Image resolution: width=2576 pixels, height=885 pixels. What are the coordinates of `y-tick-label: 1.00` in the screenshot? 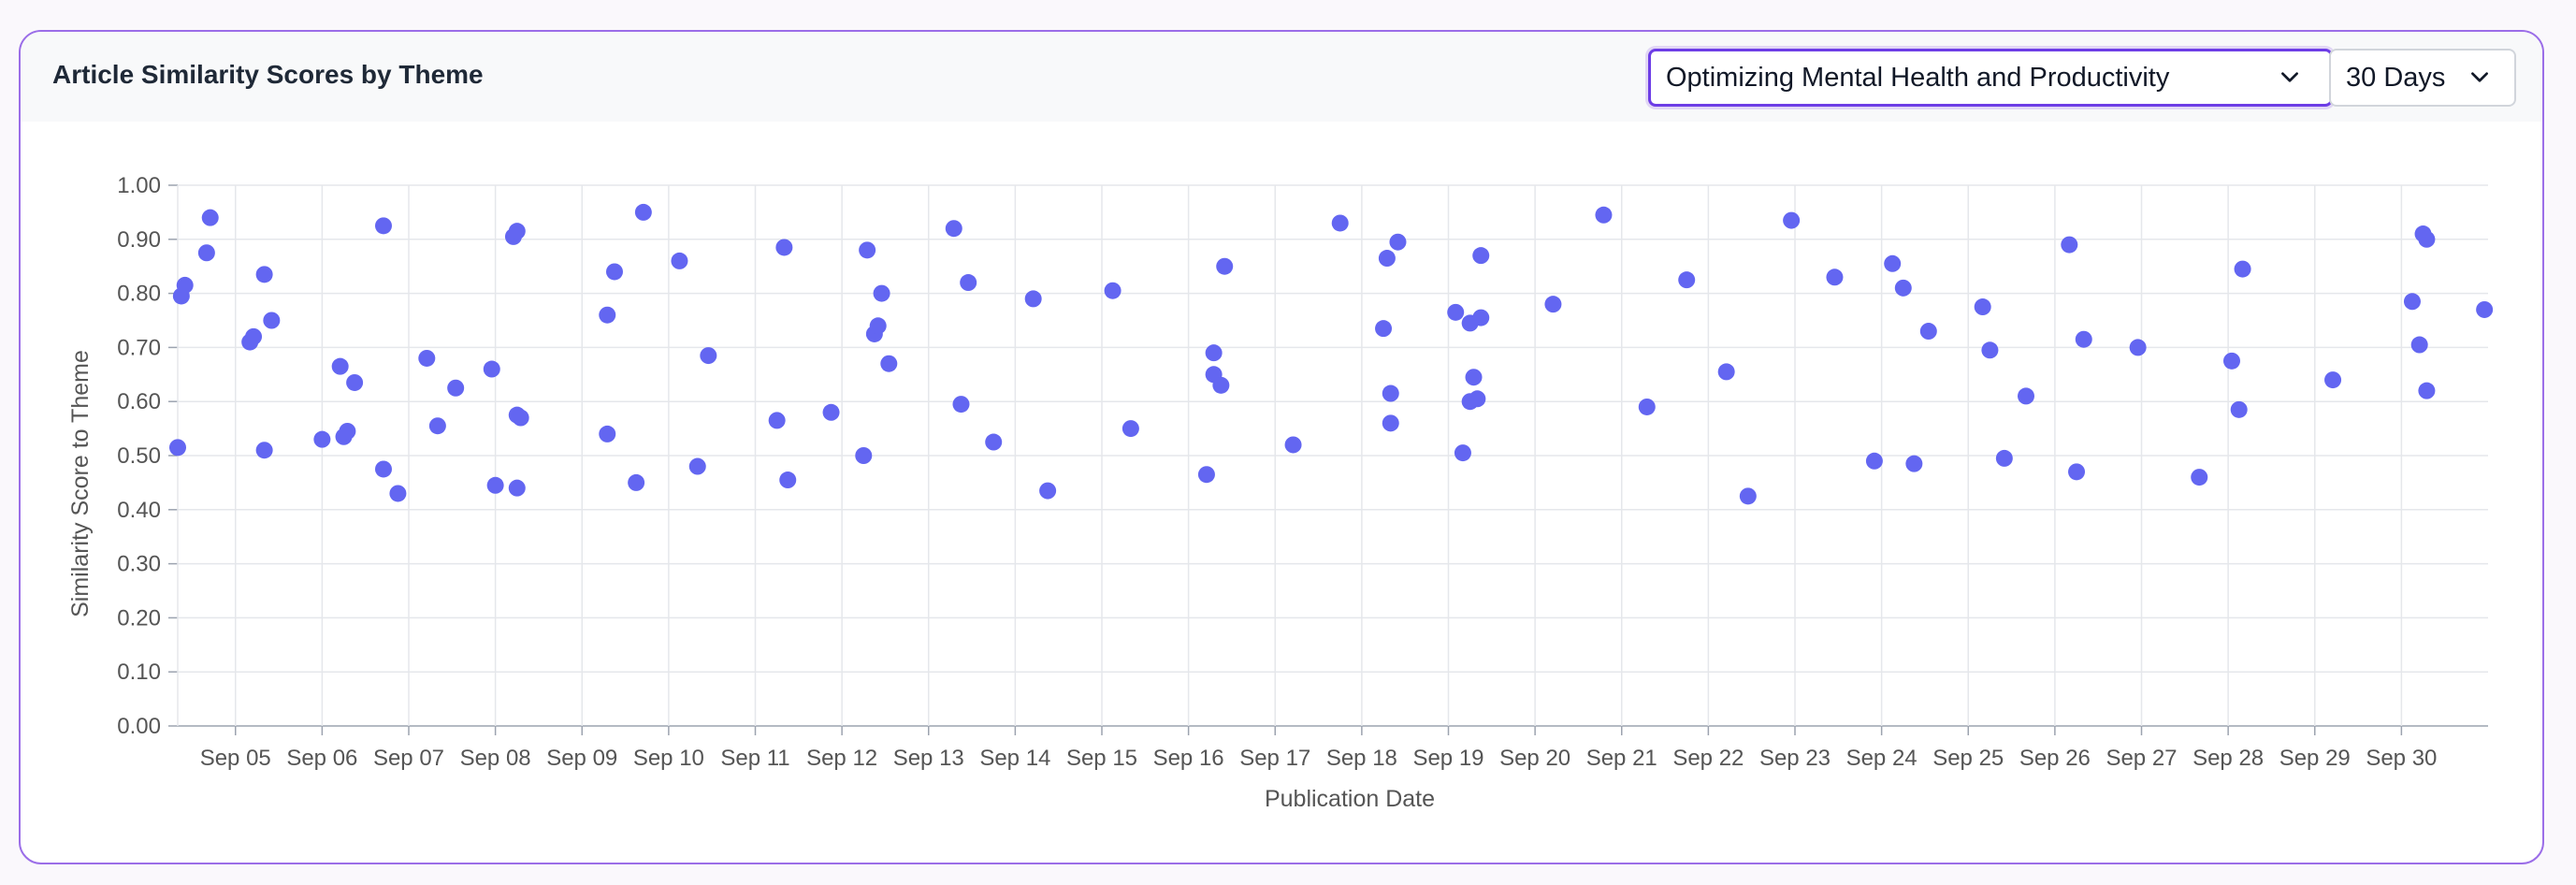 It's located at (139, 186).